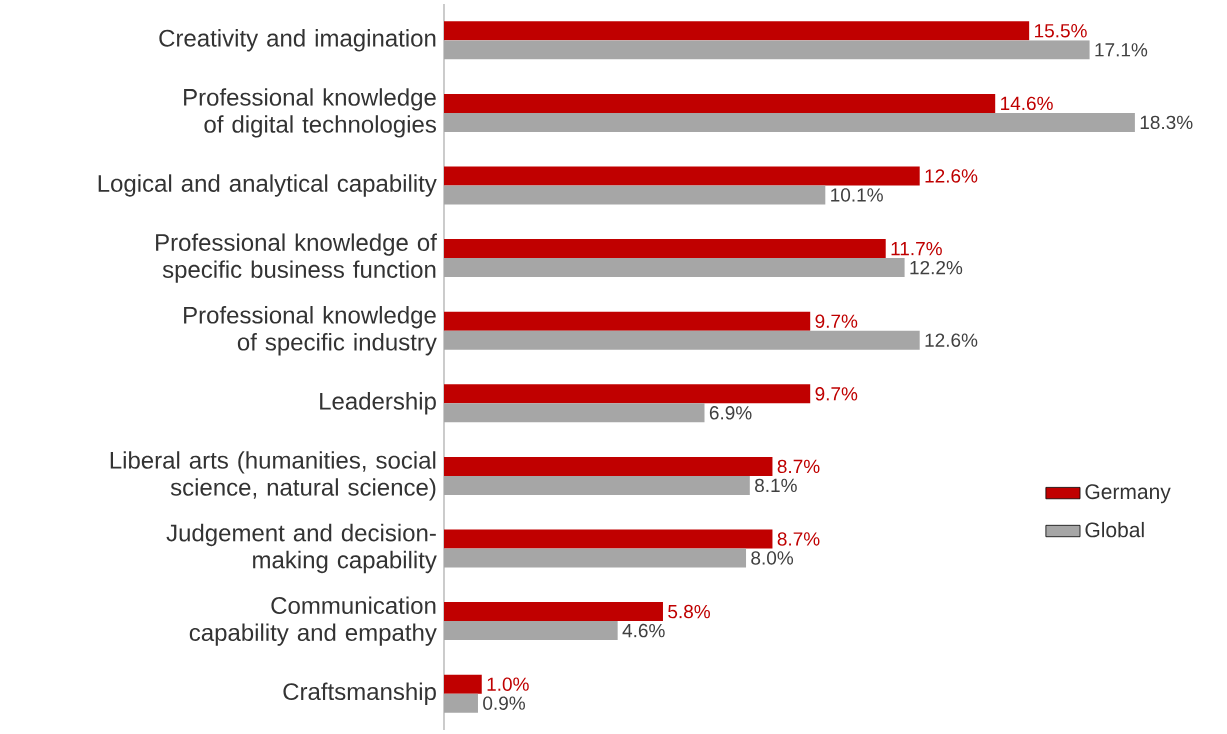 This screenshot has height=734, width=1227. I want to click on data-label: 1.0%, so click(508, 684).